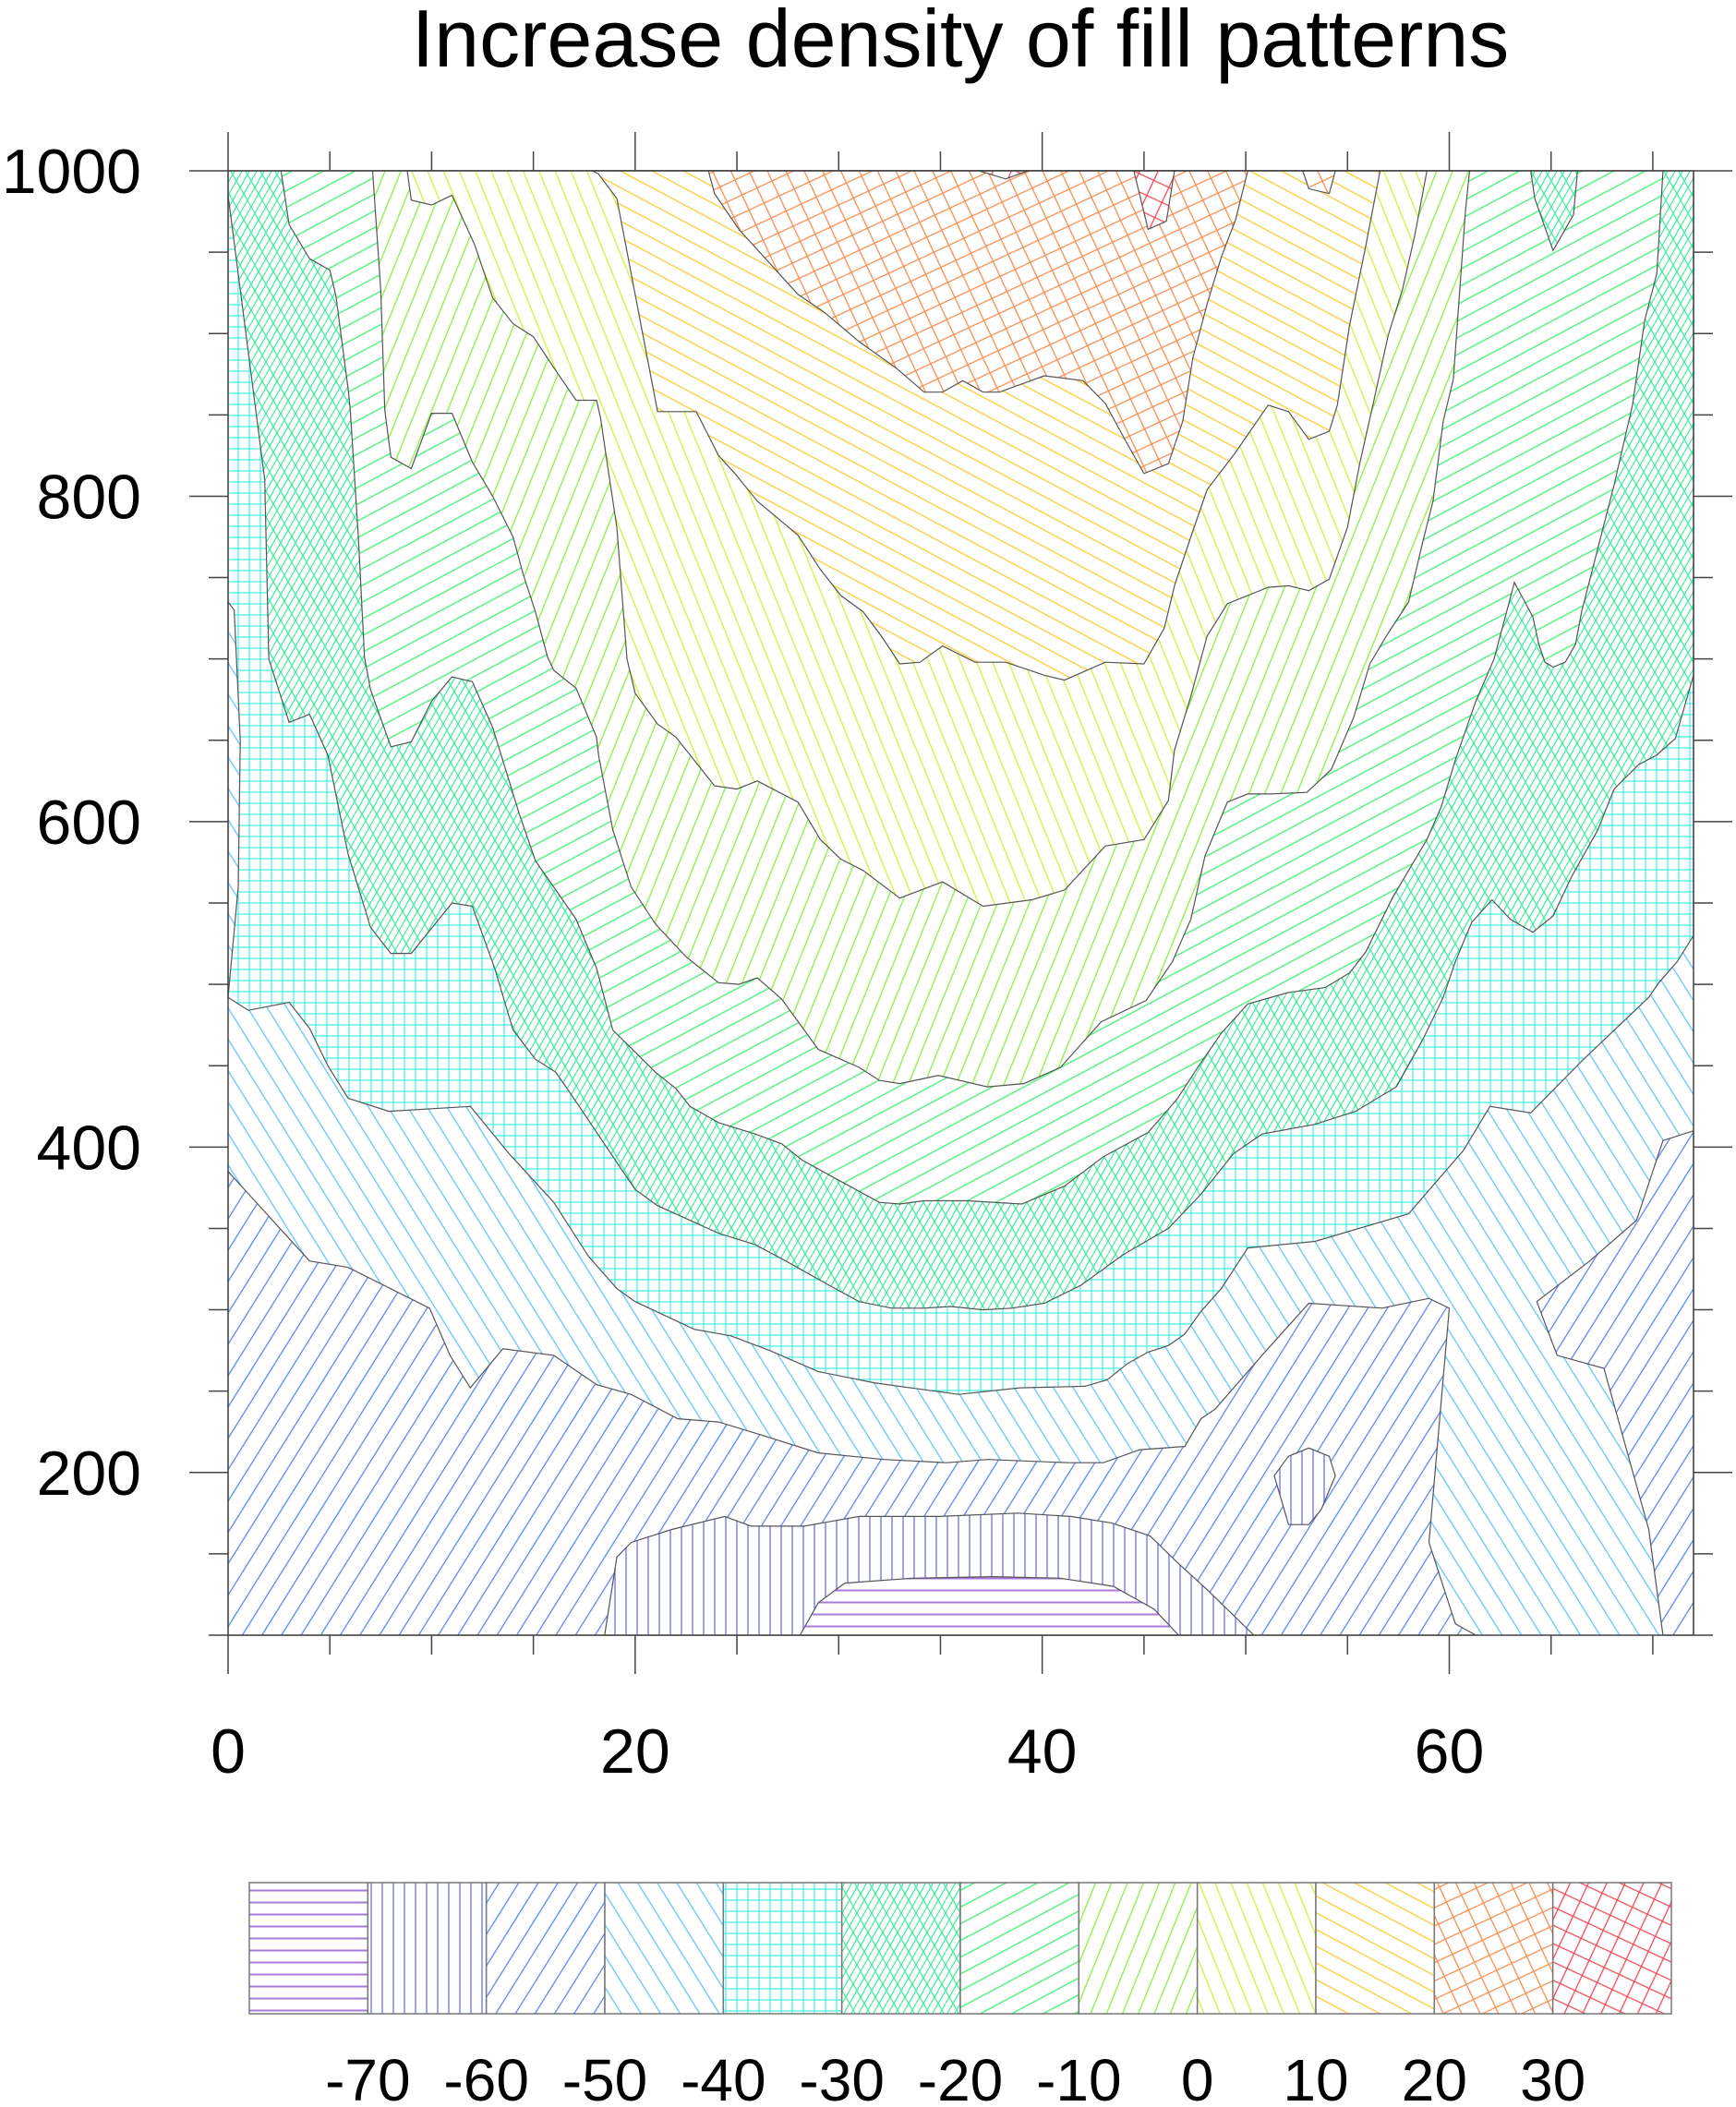 The width and height of the screenshot is (1736, 2107). I want to click on y-tick-label: 1000, so click(71, 172).